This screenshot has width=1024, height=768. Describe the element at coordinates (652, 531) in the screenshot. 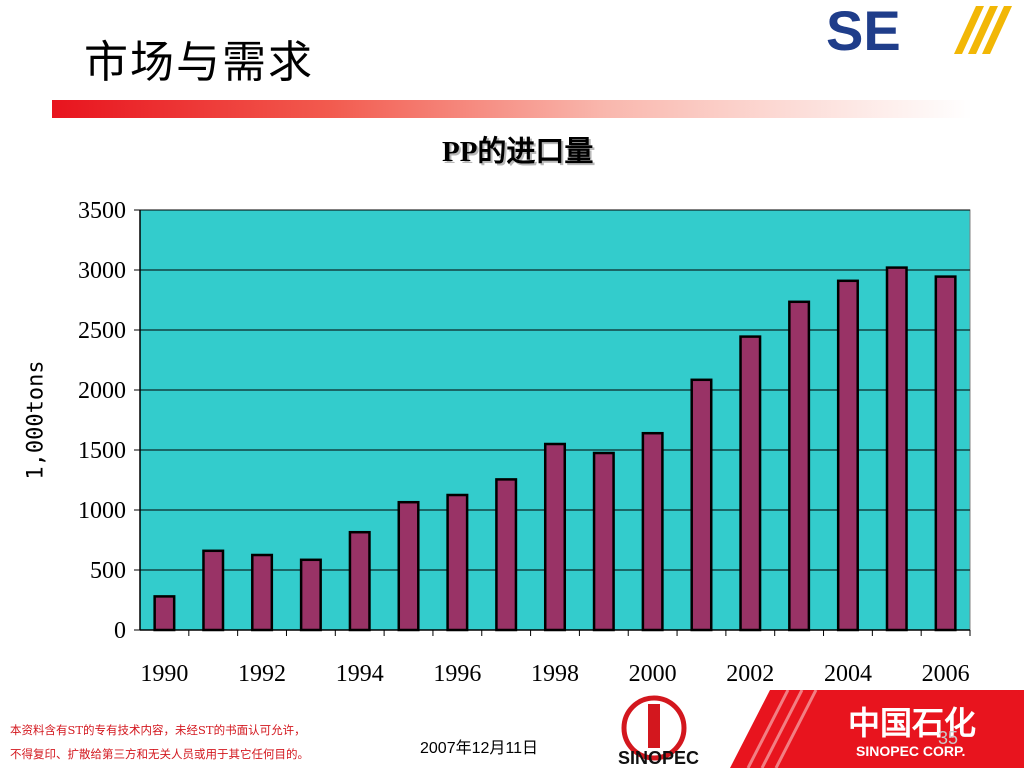

I see `bar-2000` at that location.